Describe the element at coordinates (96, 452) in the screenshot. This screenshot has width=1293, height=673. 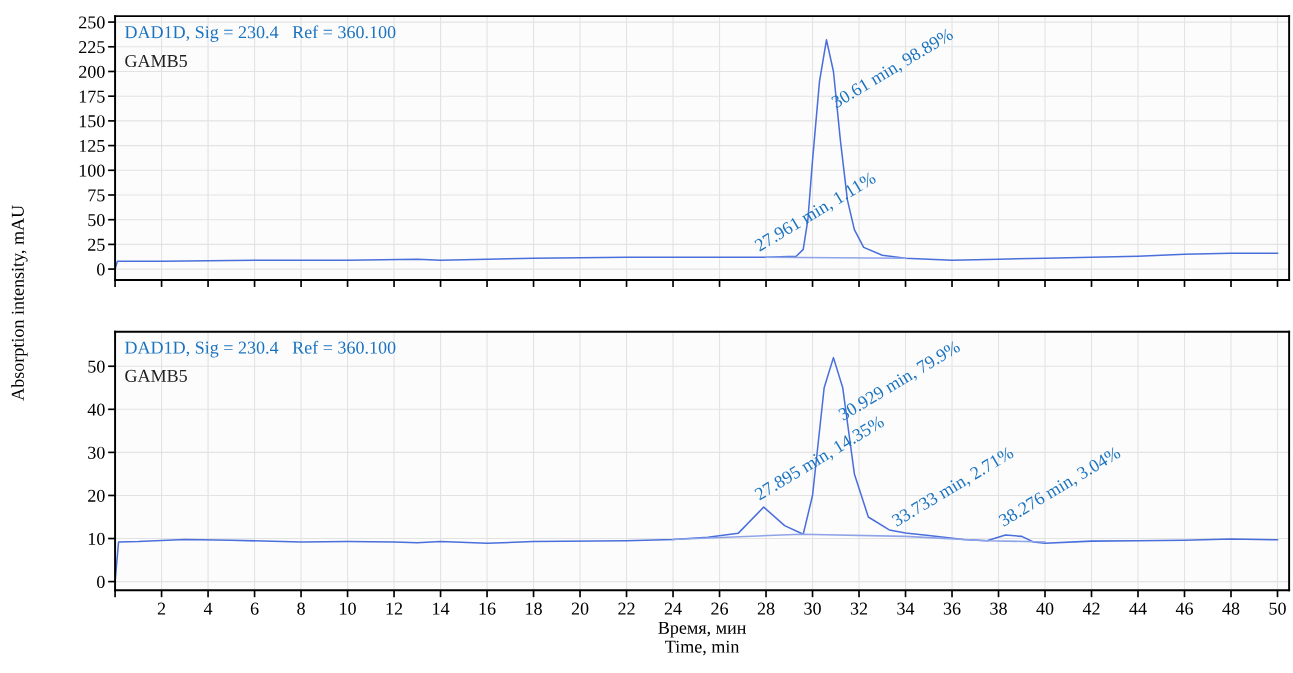
I see `y-tick-label: 30` at that location.